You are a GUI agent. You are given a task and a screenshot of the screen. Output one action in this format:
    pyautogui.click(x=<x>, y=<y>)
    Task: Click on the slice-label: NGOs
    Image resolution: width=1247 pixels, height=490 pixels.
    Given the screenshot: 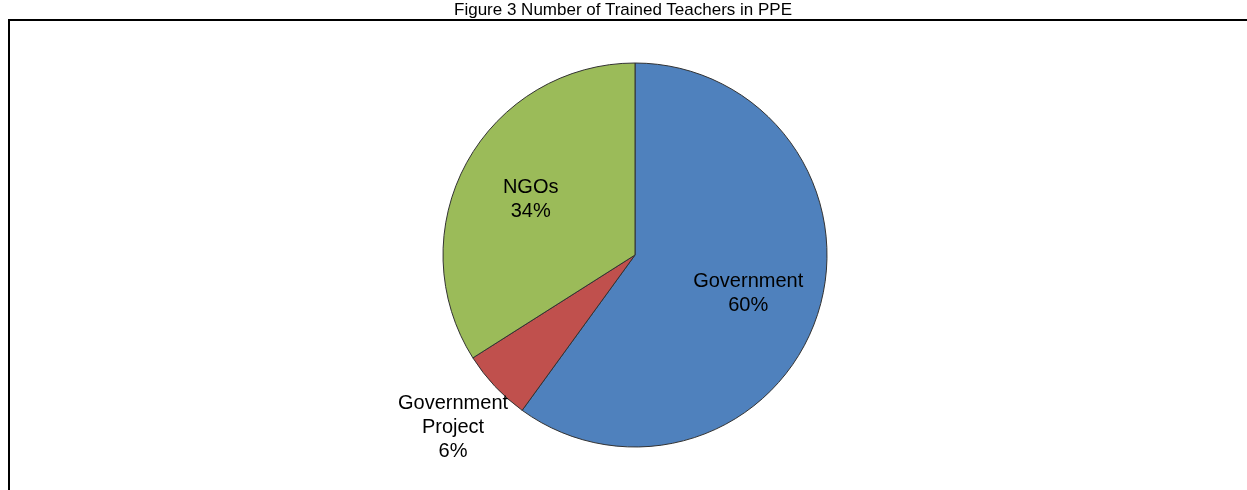 What is the action you would take?
    pyautogui.click(x=530, y=185)
    